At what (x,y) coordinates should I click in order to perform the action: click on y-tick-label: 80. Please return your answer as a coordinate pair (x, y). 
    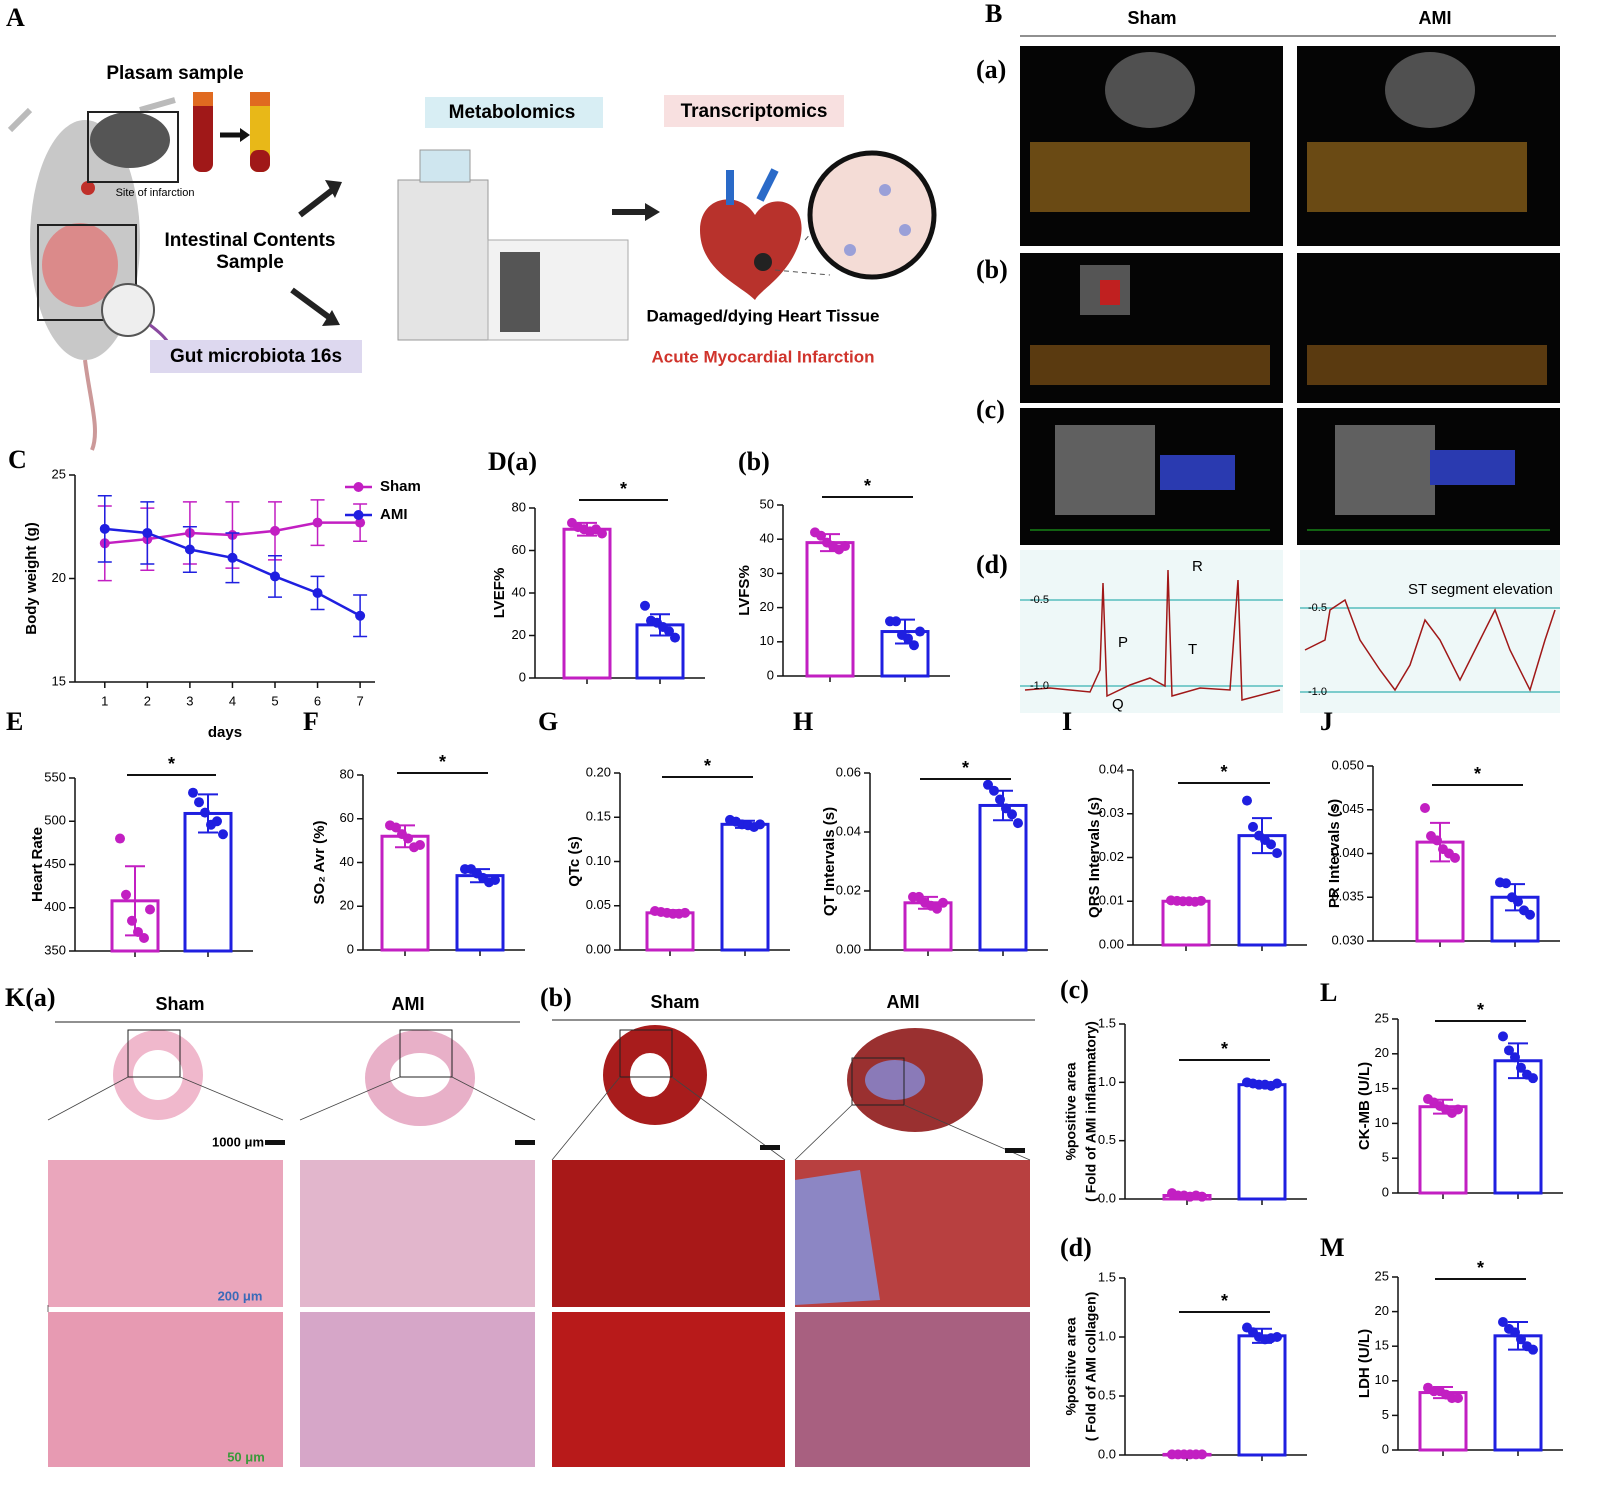
    Looking at the image, I should click on (347, 773).